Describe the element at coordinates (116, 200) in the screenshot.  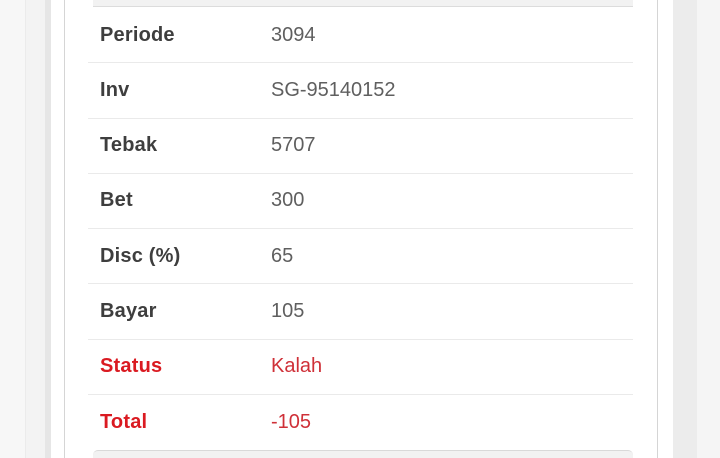
I see `row-label: Bet` at that location.